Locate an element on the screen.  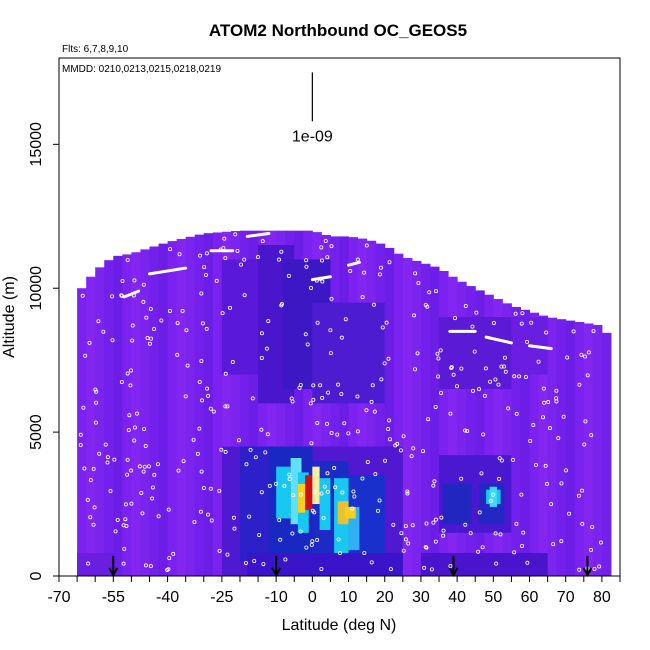
x-tick-label: -40 is located at coordinates (167, 597).